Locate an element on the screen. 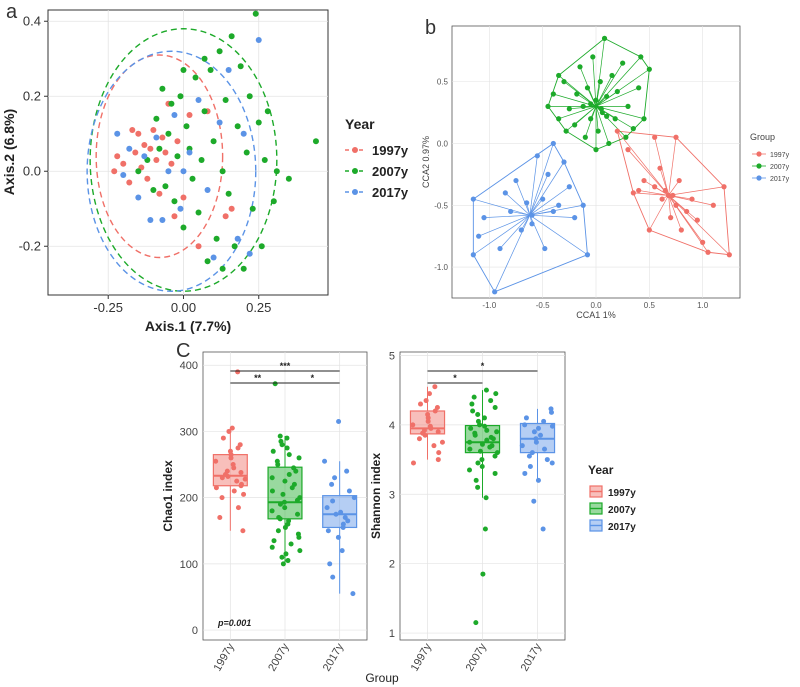 This screenshot has height=687, width=800. panel-b-hull-2017y is located at coordinates (530, 217).